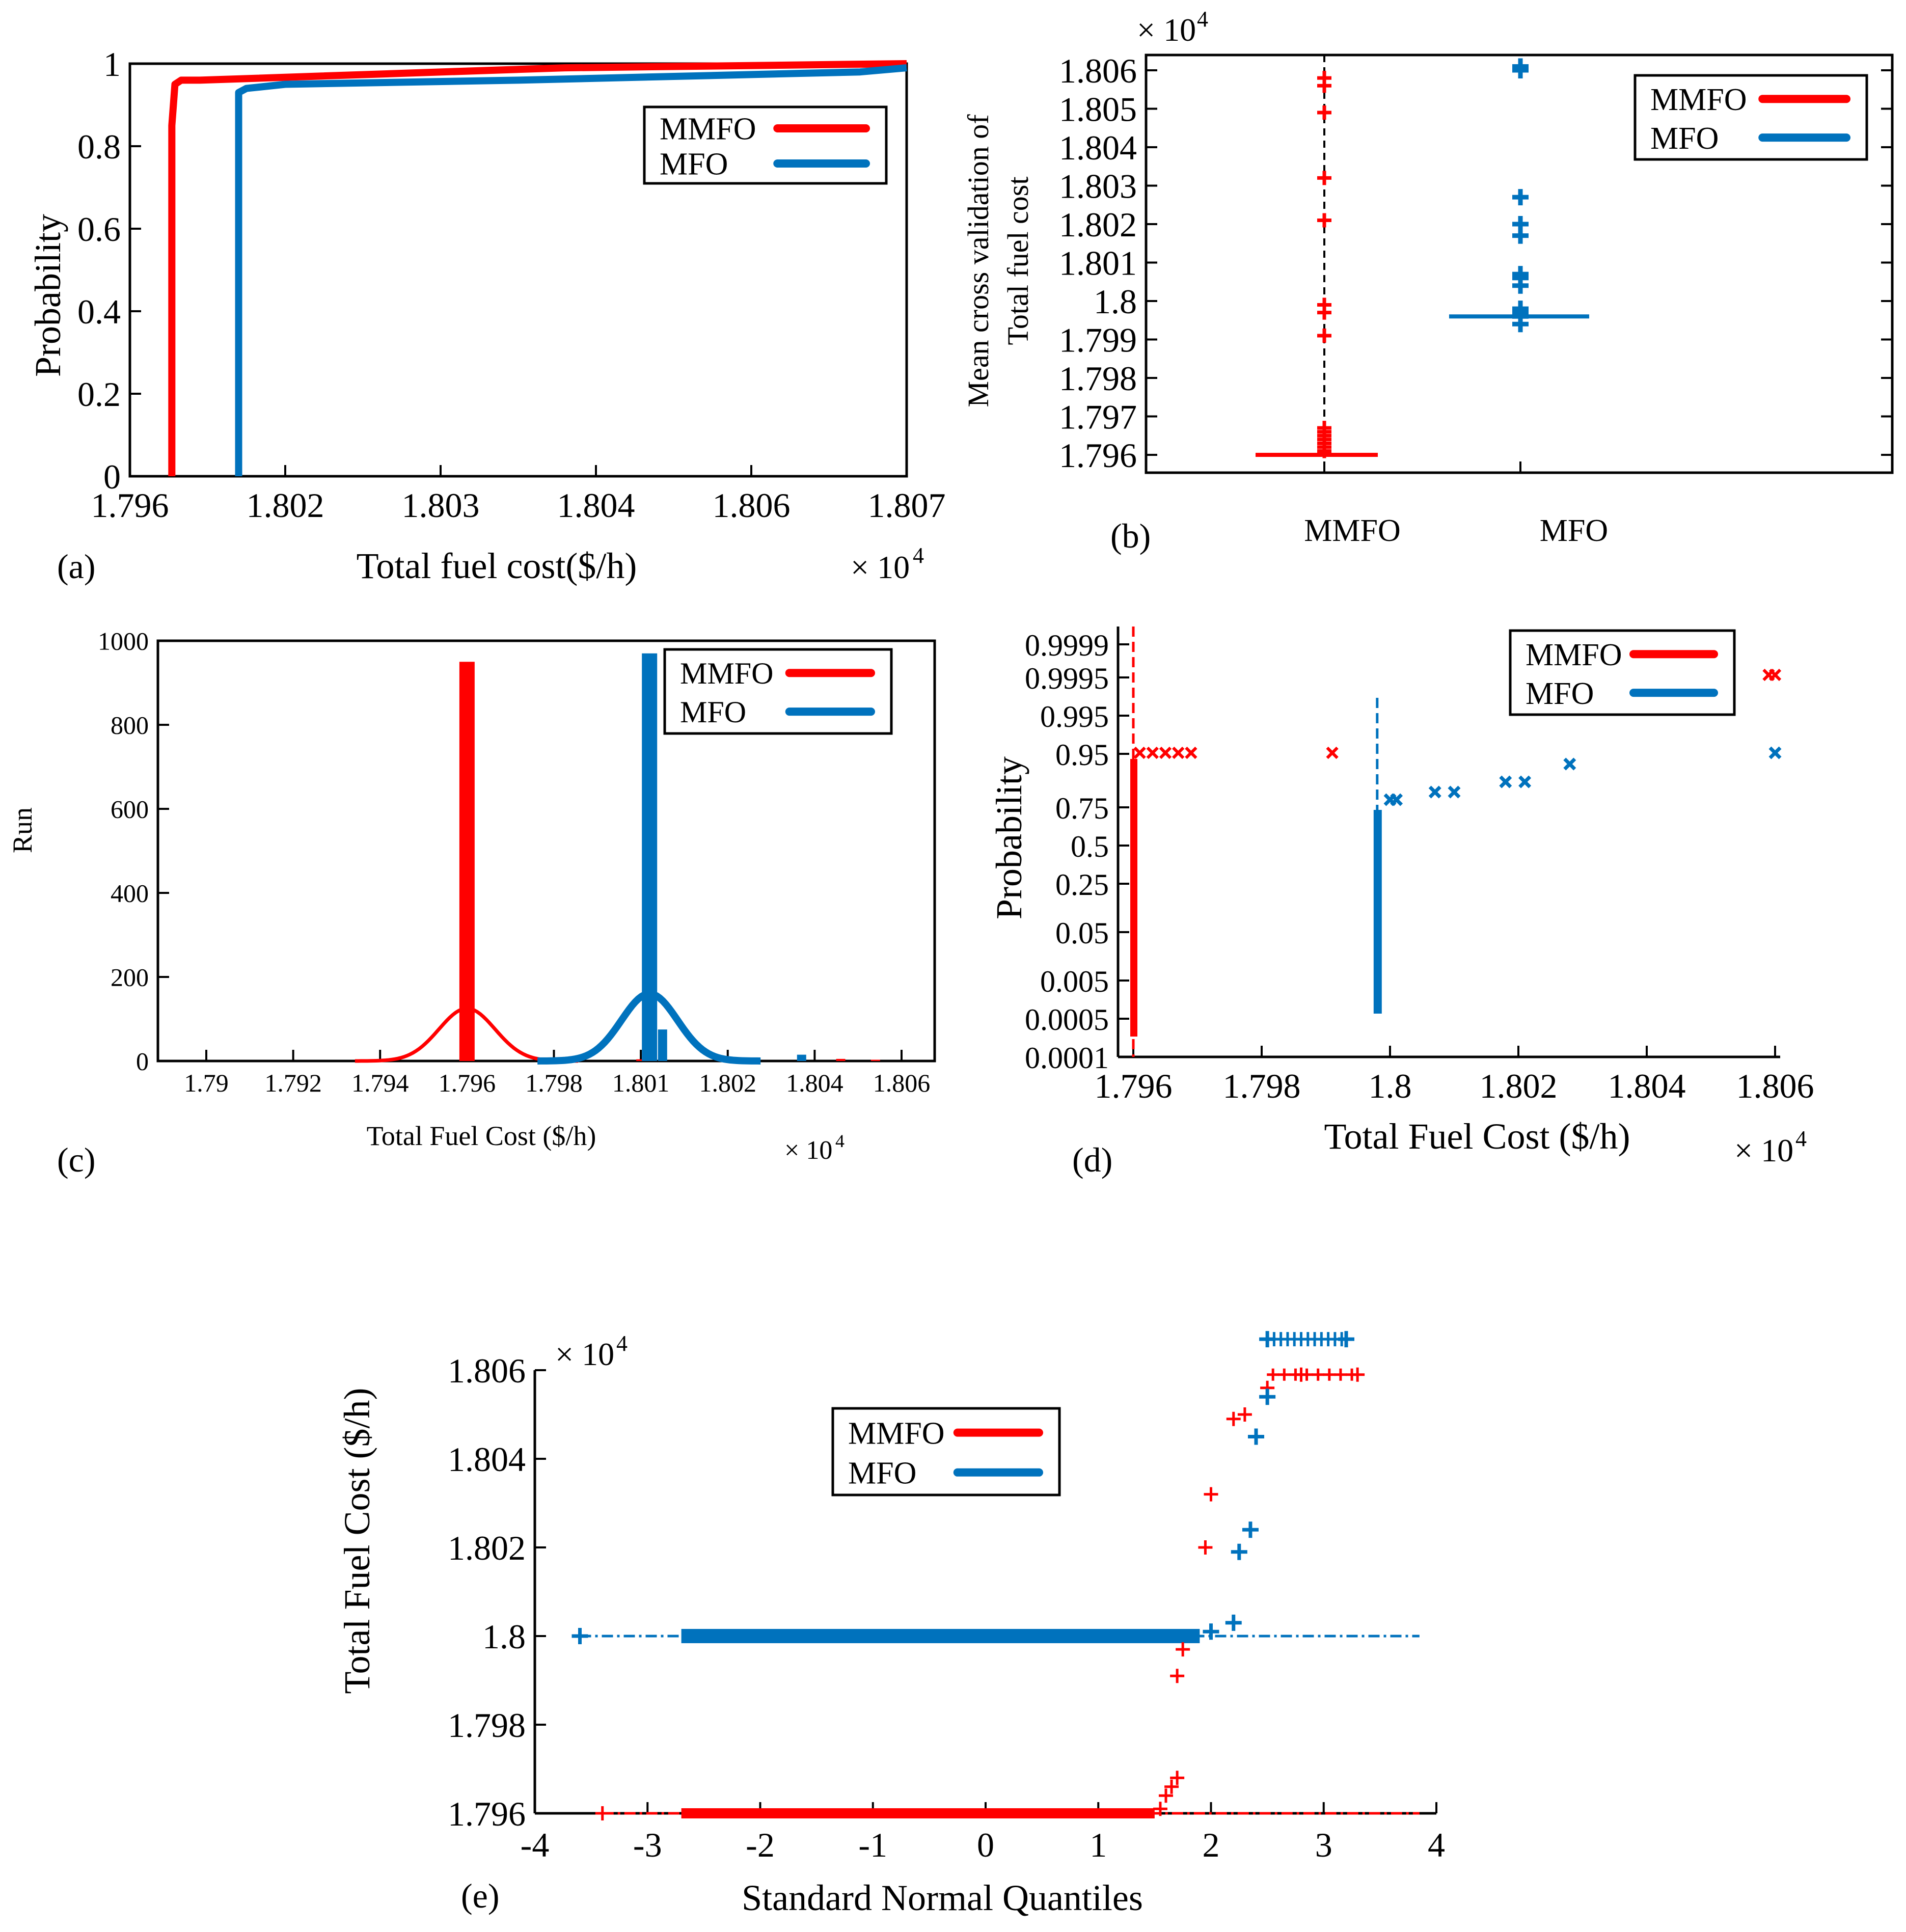  What do you see at coordinates (814, 1083) in the screenshot?
I see `x-tick-label-c: 1.804` at bounding box center [814, 1083].